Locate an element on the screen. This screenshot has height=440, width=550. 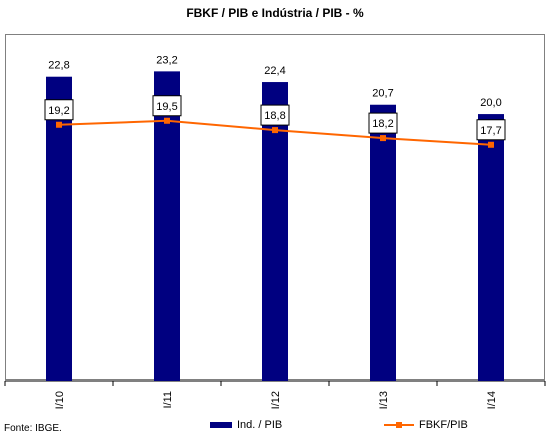
line-data-label: 19,2 is located at coordinates (58, 111).